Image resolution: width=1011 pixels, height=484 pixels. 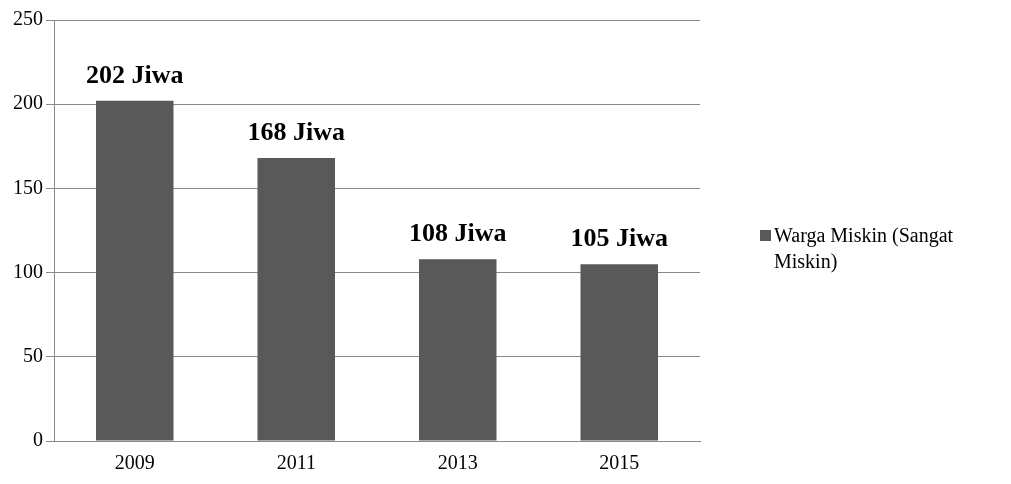 What do you see at coordinates (33, 355) in the screenshot?
I see `y-tick-label: 50` at bounding box center [33, 355].